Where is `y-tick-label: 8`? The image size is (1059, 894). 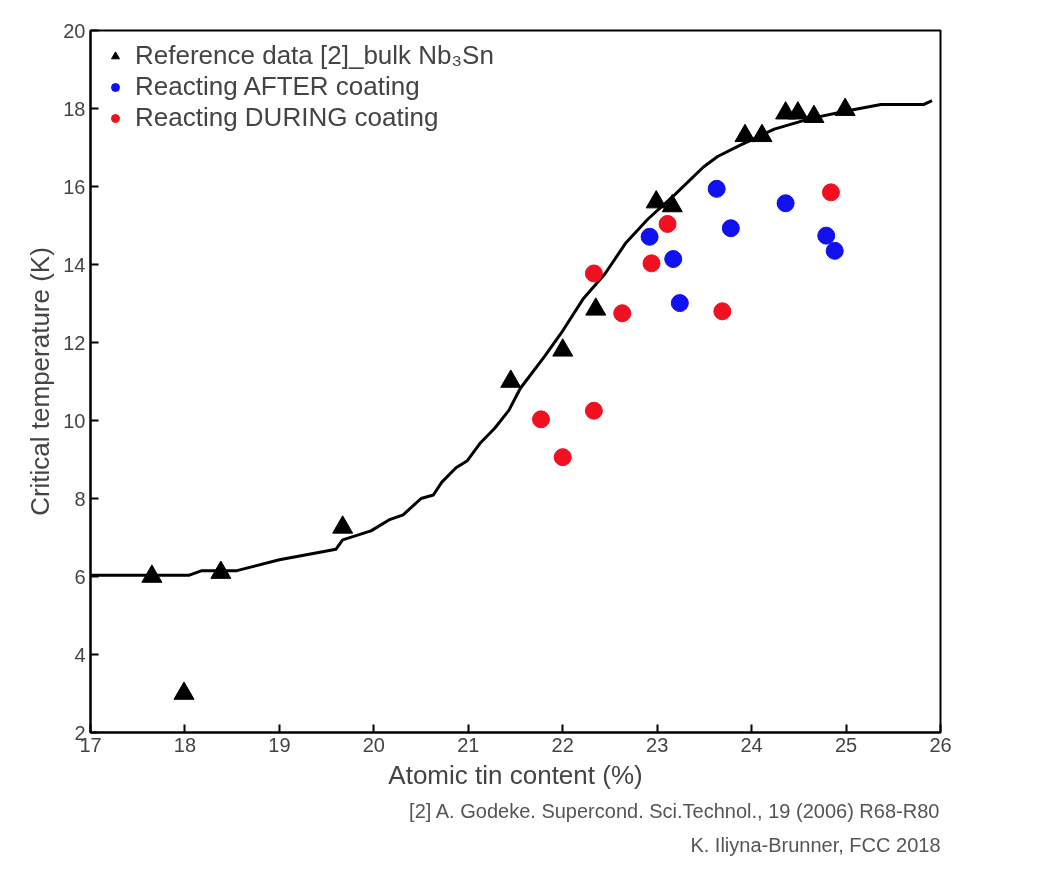 y-tick-label: 8 is located at coordinates (80, 498).